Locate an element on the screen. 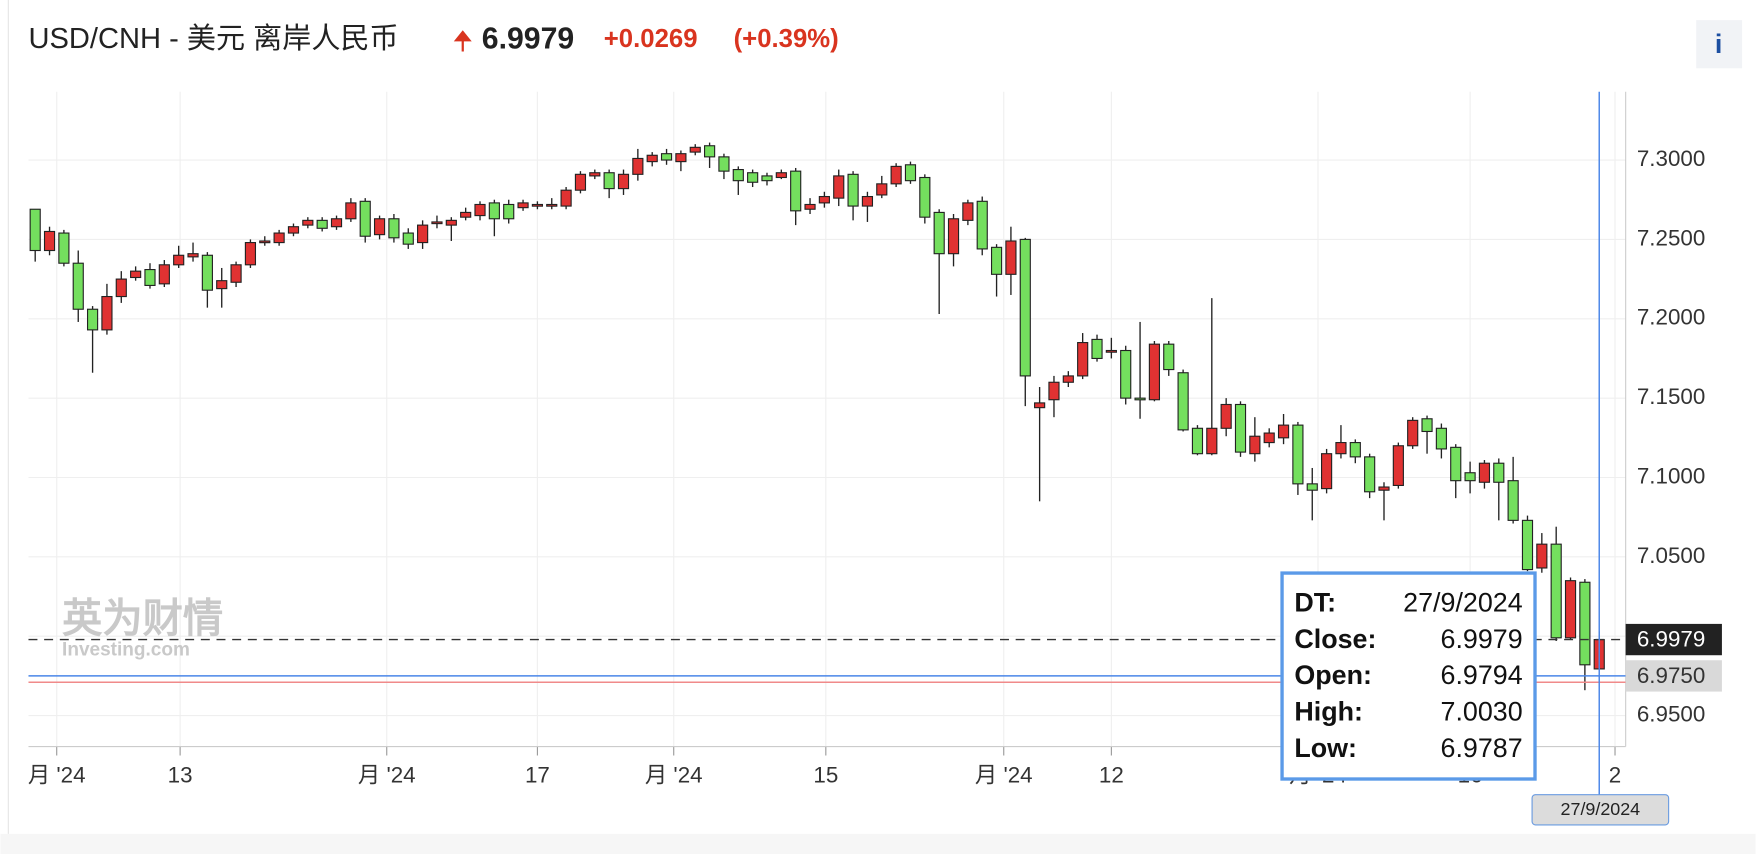 Image resolution: width=1756 pixels, height=854 pixels. info-button is located at coordinates (1719, 44).